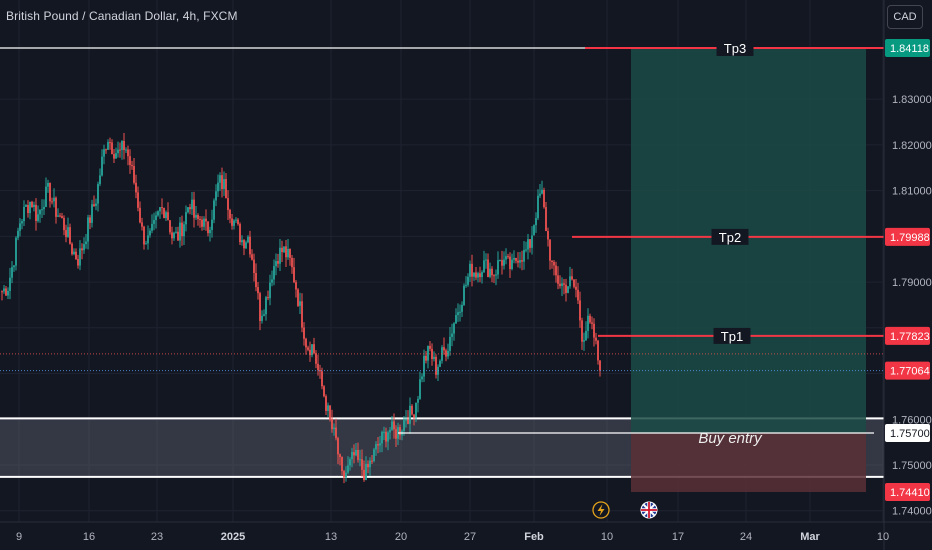 The width and height of the screenshot is (932, 550). Describe the element at coordinates (907, 432) in the screenshot. I see `price-tag-entry` at that location.